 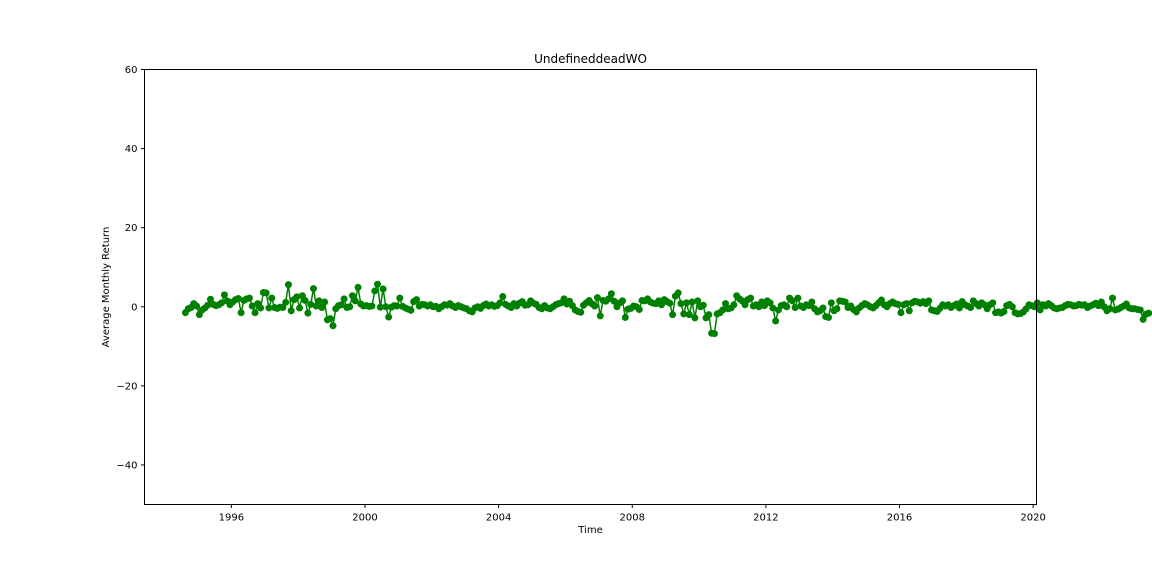 What do you see at coordinates (632, 518) in the screenshot?
I see `x-tick-label: 2008` at bounding box center [632, 518].